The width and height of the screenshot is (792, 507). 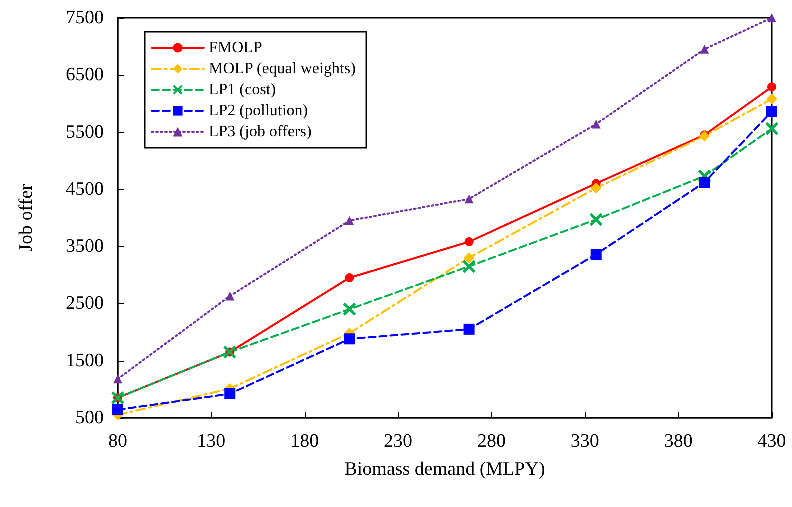 I want to click on y-tick-label: 5500, so click(x=85, y=132).